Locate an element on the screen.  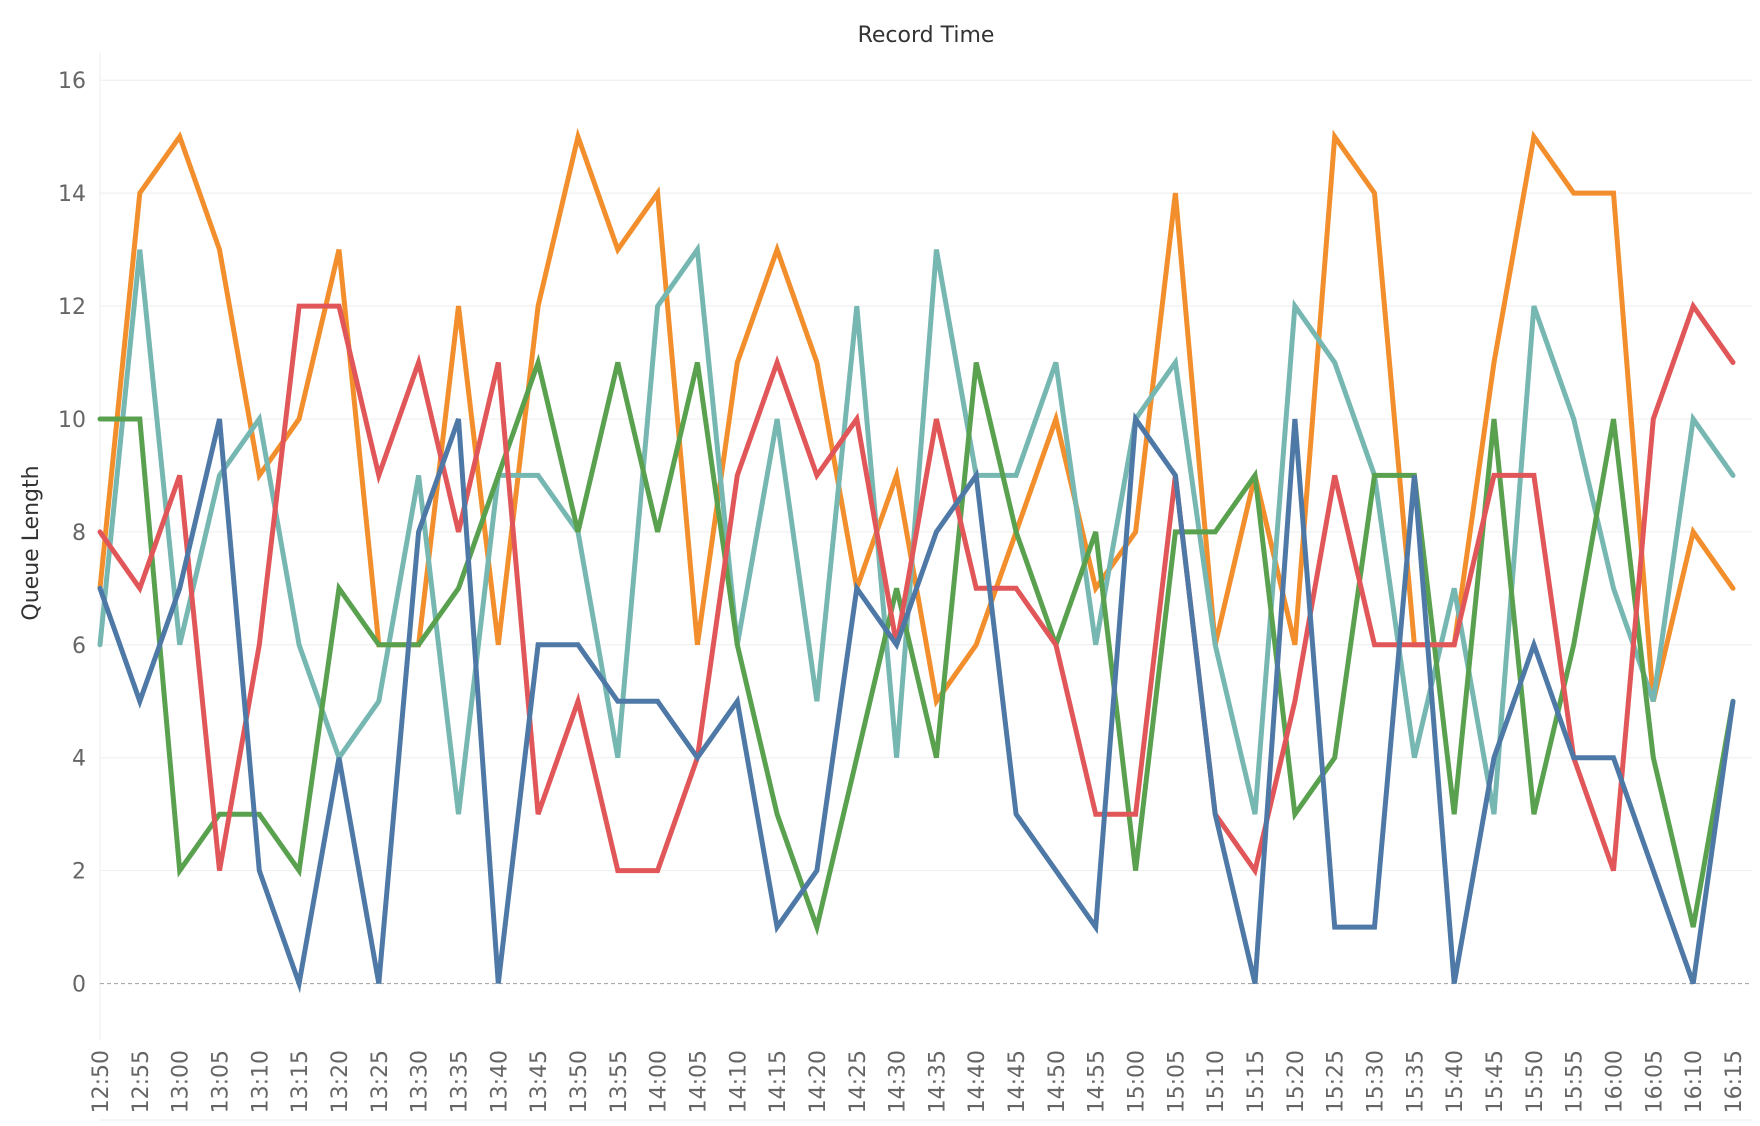
x-tick-label: 16:05 is located at coordinates (1654, 1081).